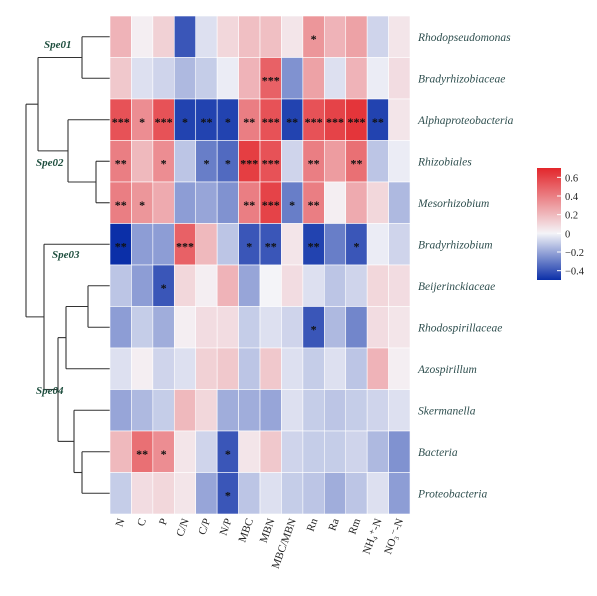 The height and width of the screenshot is (596, 597). What do you see at coordinates (571, 216) in the screenshot?
I see `colorbar-tick-label: 0.2` at bounding box center [571, 216].